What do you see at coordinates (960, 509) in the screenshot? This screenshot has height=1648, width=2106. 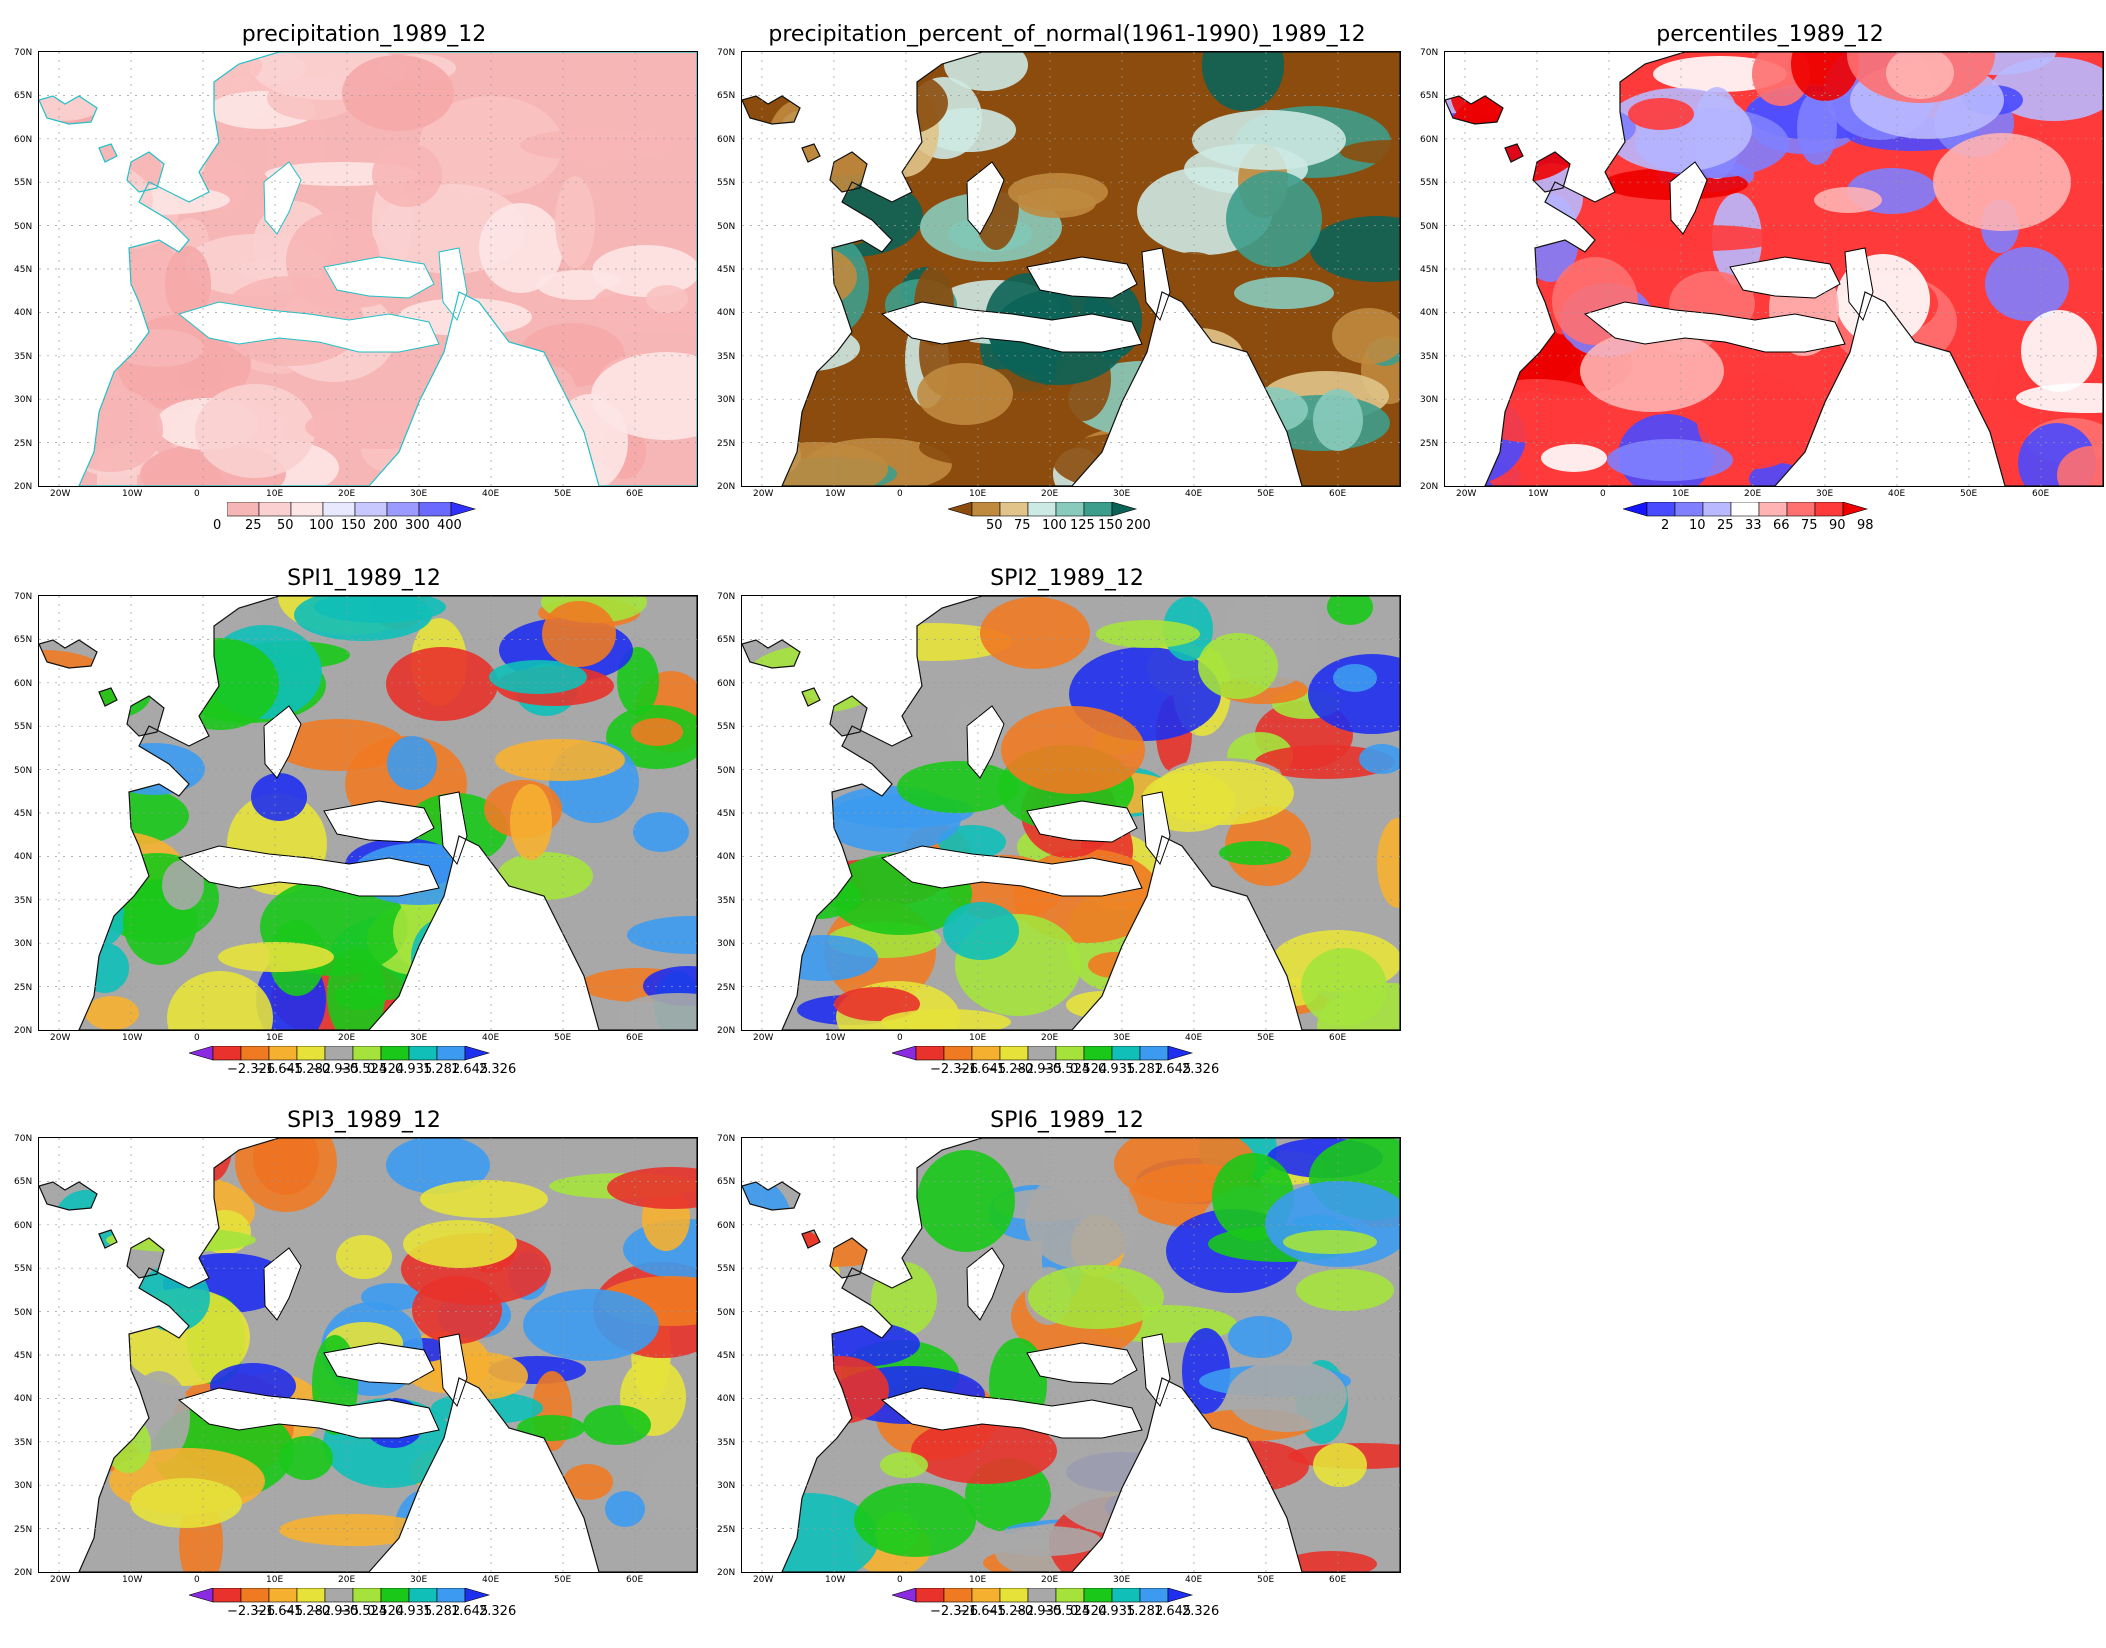 I see `colorbar-arrow-left` at bounding box center [960, 509].